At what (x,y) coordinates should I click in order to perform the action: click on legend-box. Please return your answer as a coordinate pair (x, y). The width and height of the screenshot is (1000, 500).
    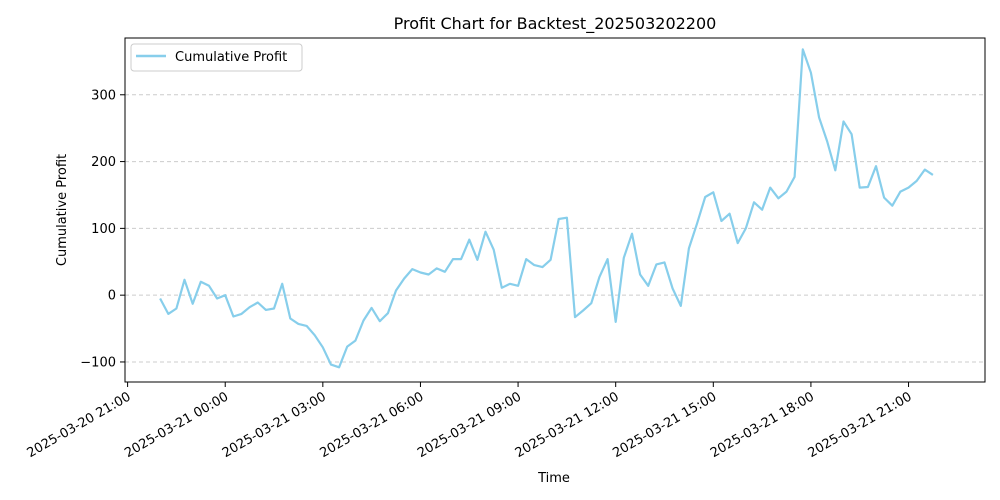
    Looking at the image, I should click on (216, 57).